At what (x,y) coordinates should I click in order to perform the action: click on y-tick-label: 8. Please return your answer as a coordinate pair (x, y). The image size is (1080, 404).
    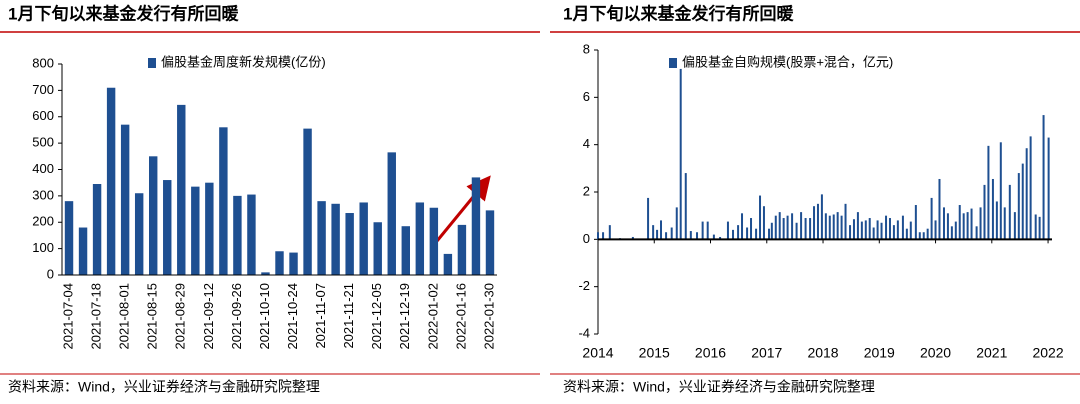
    Looking at the image, I should click on (586, 48).